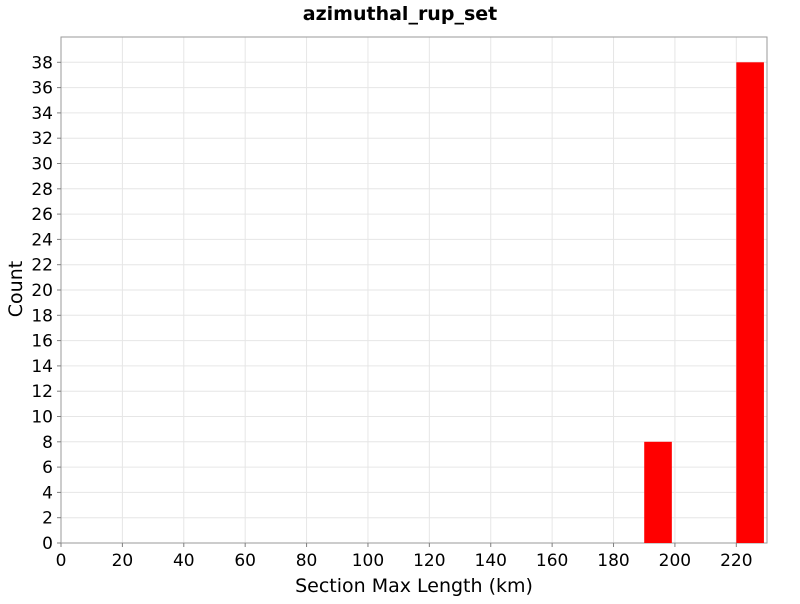 The width and height of the screenshot is (800, 604). I want to click on y-tick-label: 34, so click(42, 114).